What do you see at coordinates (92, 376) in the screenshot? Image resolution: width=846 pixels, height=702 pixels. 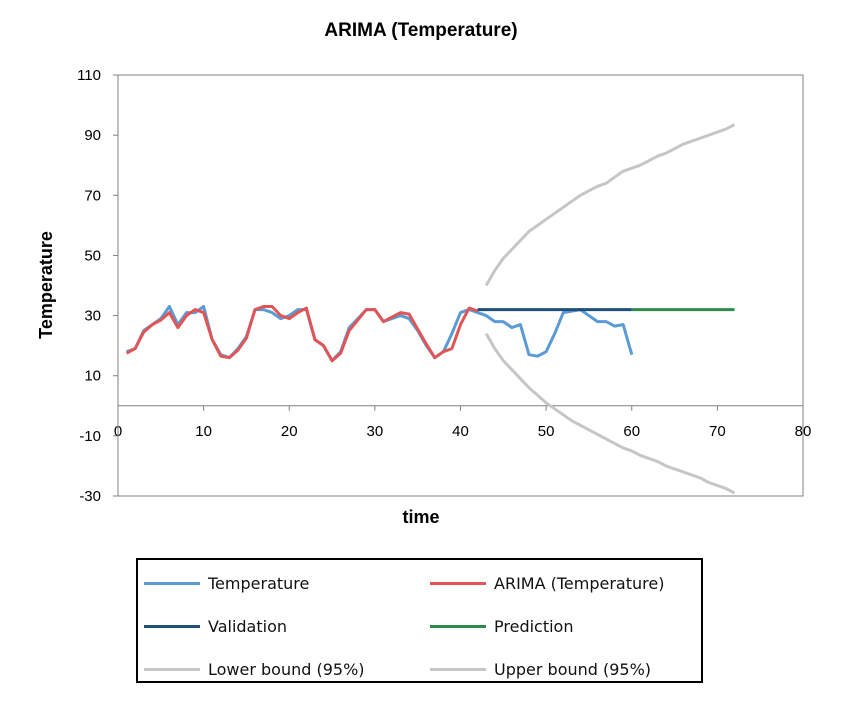 I see `y-tick-label: 10` at bounding box center [92, 376].